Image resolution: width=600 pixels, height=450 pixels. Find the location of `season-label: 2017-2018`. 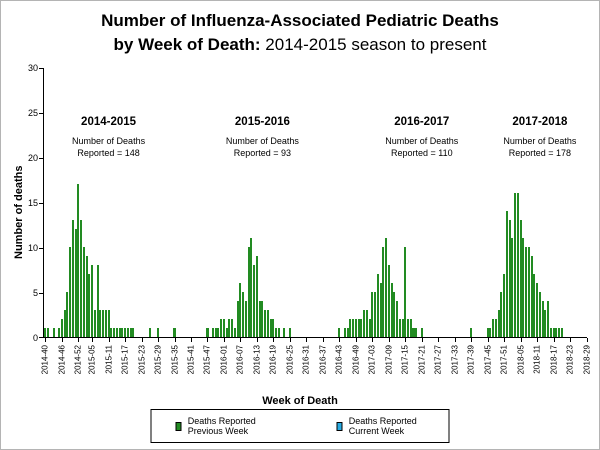

season-label: 2017-2018 is located at coordinates (540, 122).